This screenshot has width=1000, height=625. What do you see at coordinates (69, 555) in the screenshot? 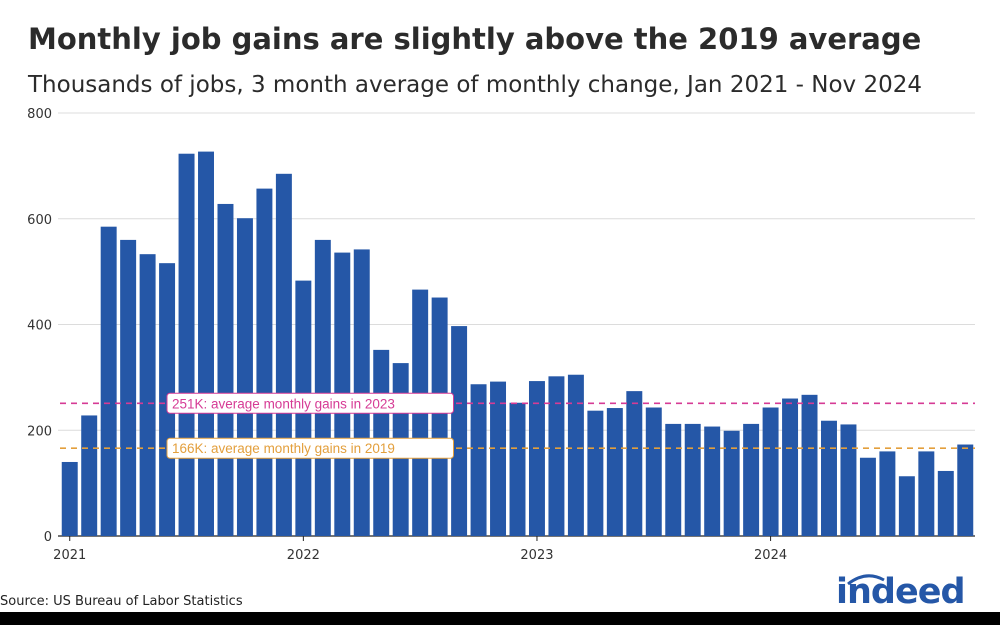
I see `x-tick-label: 2021` at bounding box center [69, 555].